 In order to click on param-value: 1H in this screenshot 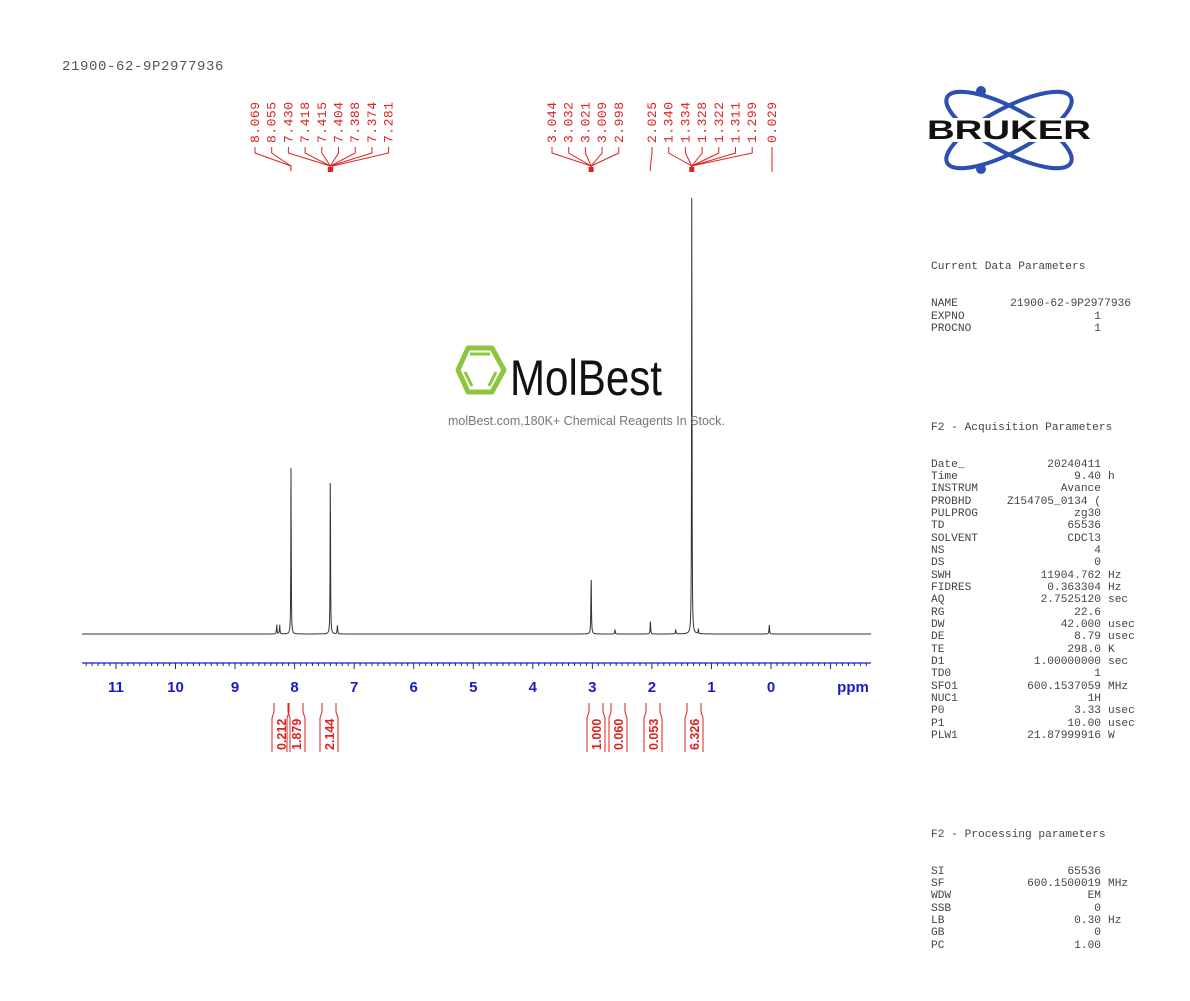, I will do `click(1094, 699)`.